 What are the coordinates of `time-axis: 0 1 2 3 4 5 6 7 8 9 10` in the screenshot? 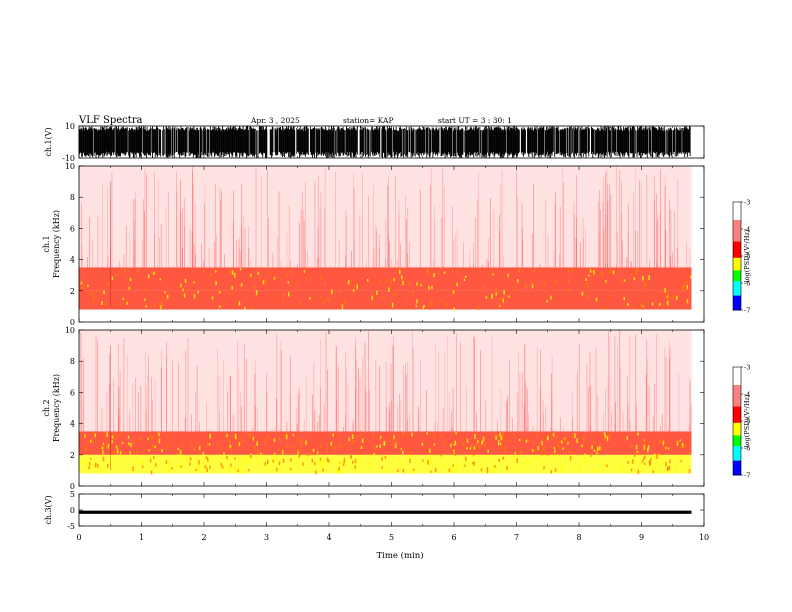 It's located at (392, 537).